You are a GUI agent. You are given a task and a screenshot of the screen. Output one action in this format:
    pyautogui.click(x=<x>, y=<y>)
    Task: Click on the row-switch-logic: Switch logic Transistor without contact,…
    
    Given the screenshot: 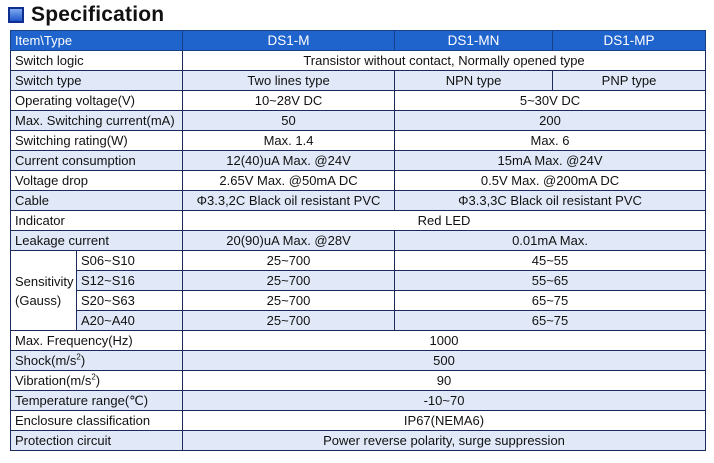 What is the action you would take?
    pyautogui.click(x=358, y=60)
    